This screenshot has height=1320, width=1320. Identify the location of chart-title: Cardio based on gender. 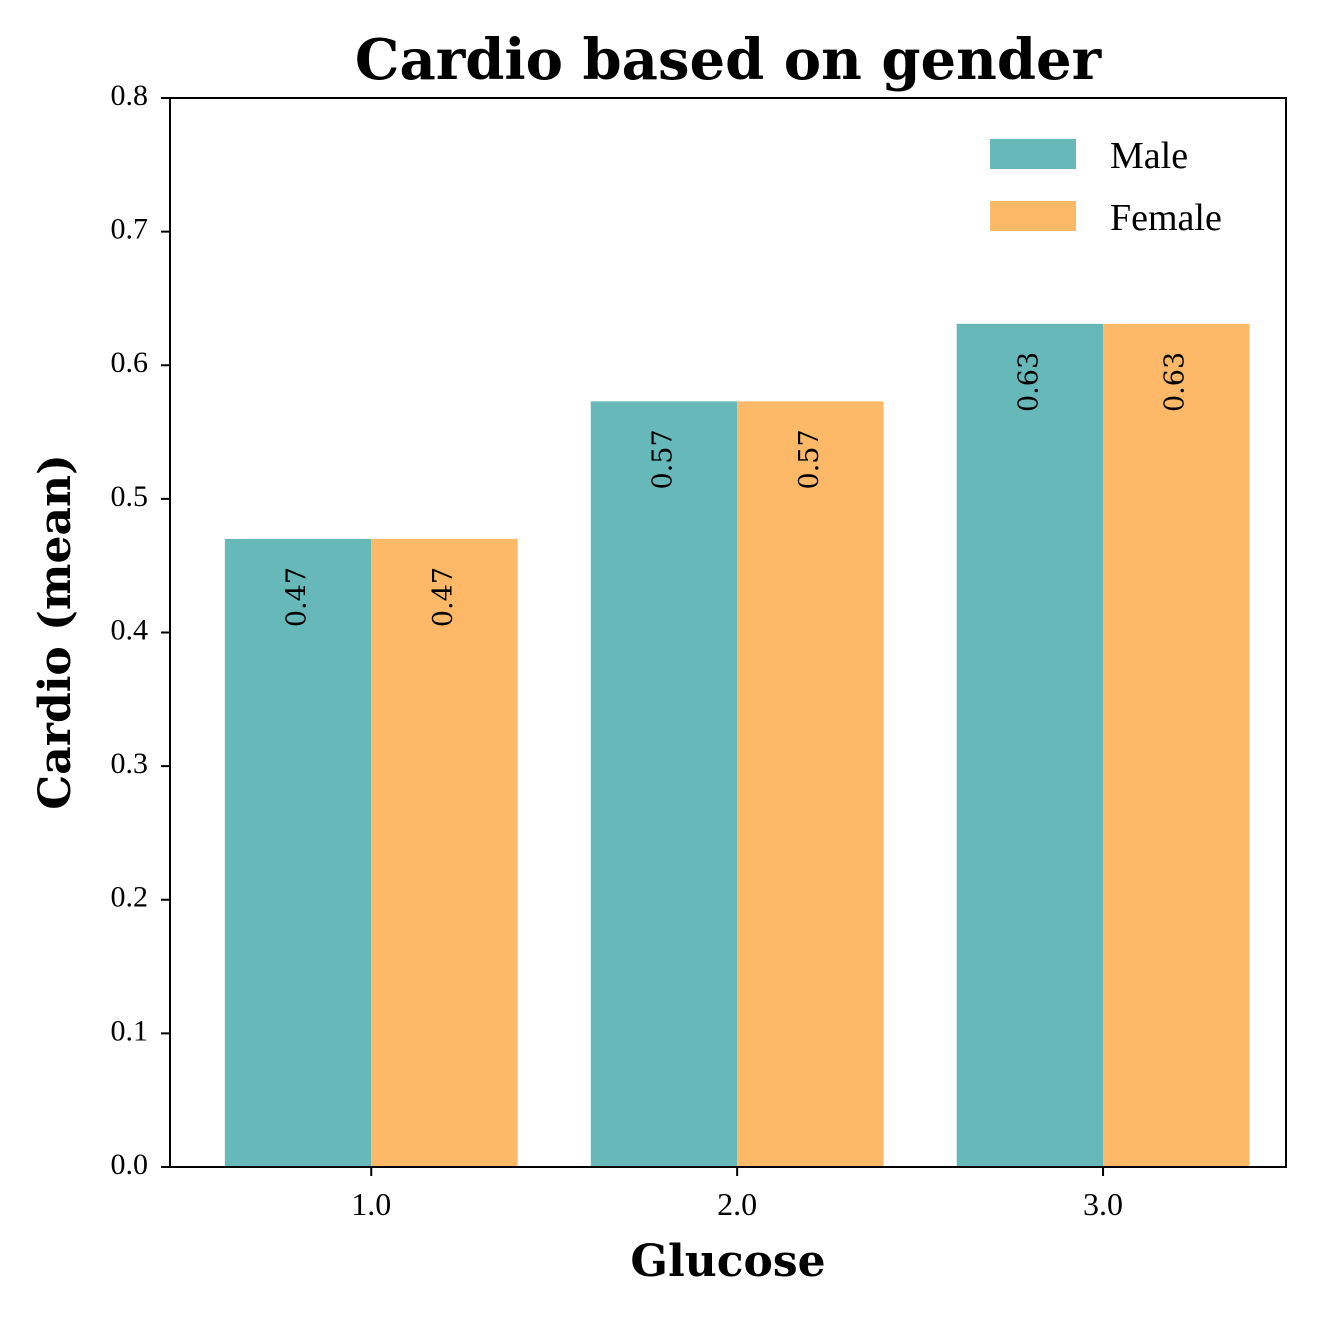
(729, 60).